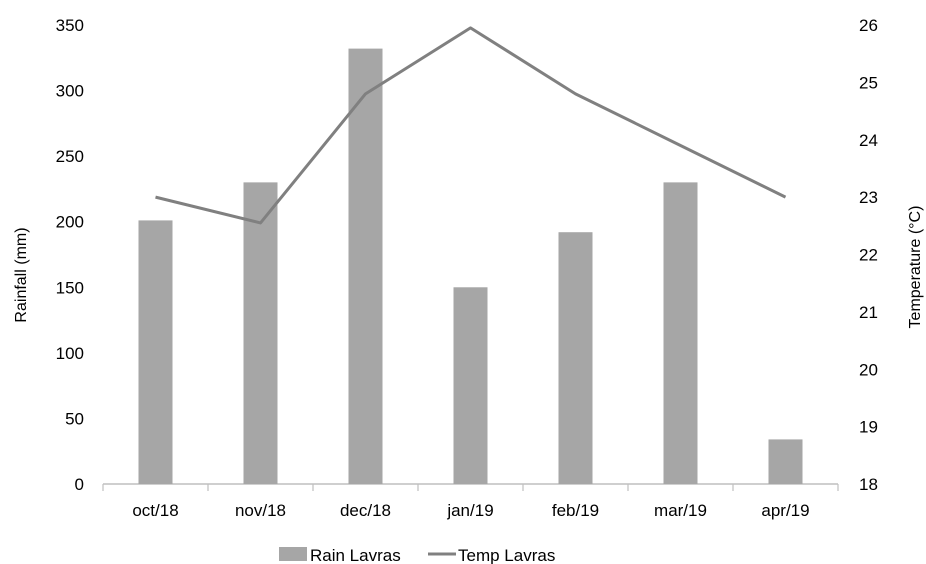  What do you see at coordinates (680, 510) in the screenshot?
I see `x-tick-label: mar/19` at bounding box center [680, 510].